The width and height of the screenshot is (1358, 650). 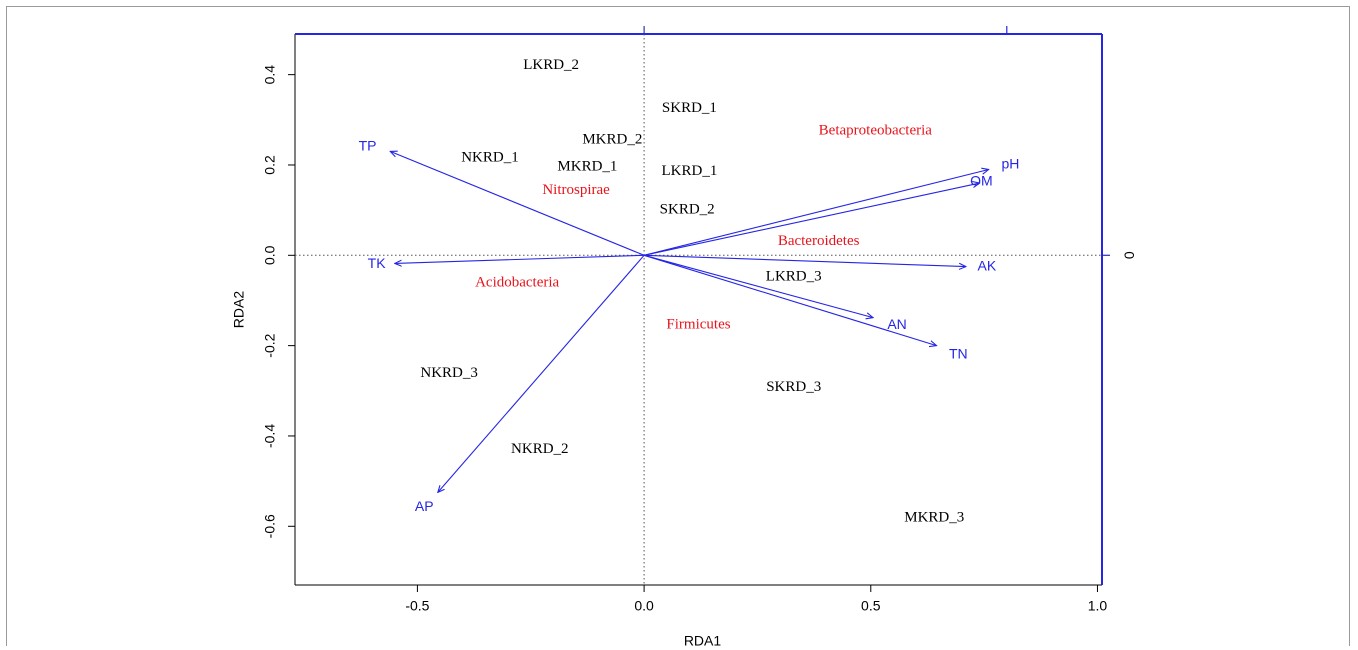 What do you see at coordinates (690, 171) in the screenshot?
I see `site-label-lkrd-1: LKRD_1` at bounding box center [690, 171].